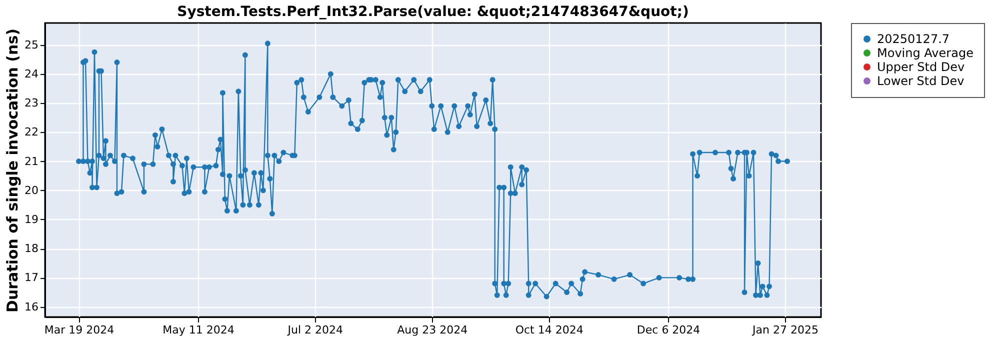  What do you see at coordinates (315, 330) in the screenshot?
I see `x-tick-label: Jul 2 2024` at bounding box center [315, 330].